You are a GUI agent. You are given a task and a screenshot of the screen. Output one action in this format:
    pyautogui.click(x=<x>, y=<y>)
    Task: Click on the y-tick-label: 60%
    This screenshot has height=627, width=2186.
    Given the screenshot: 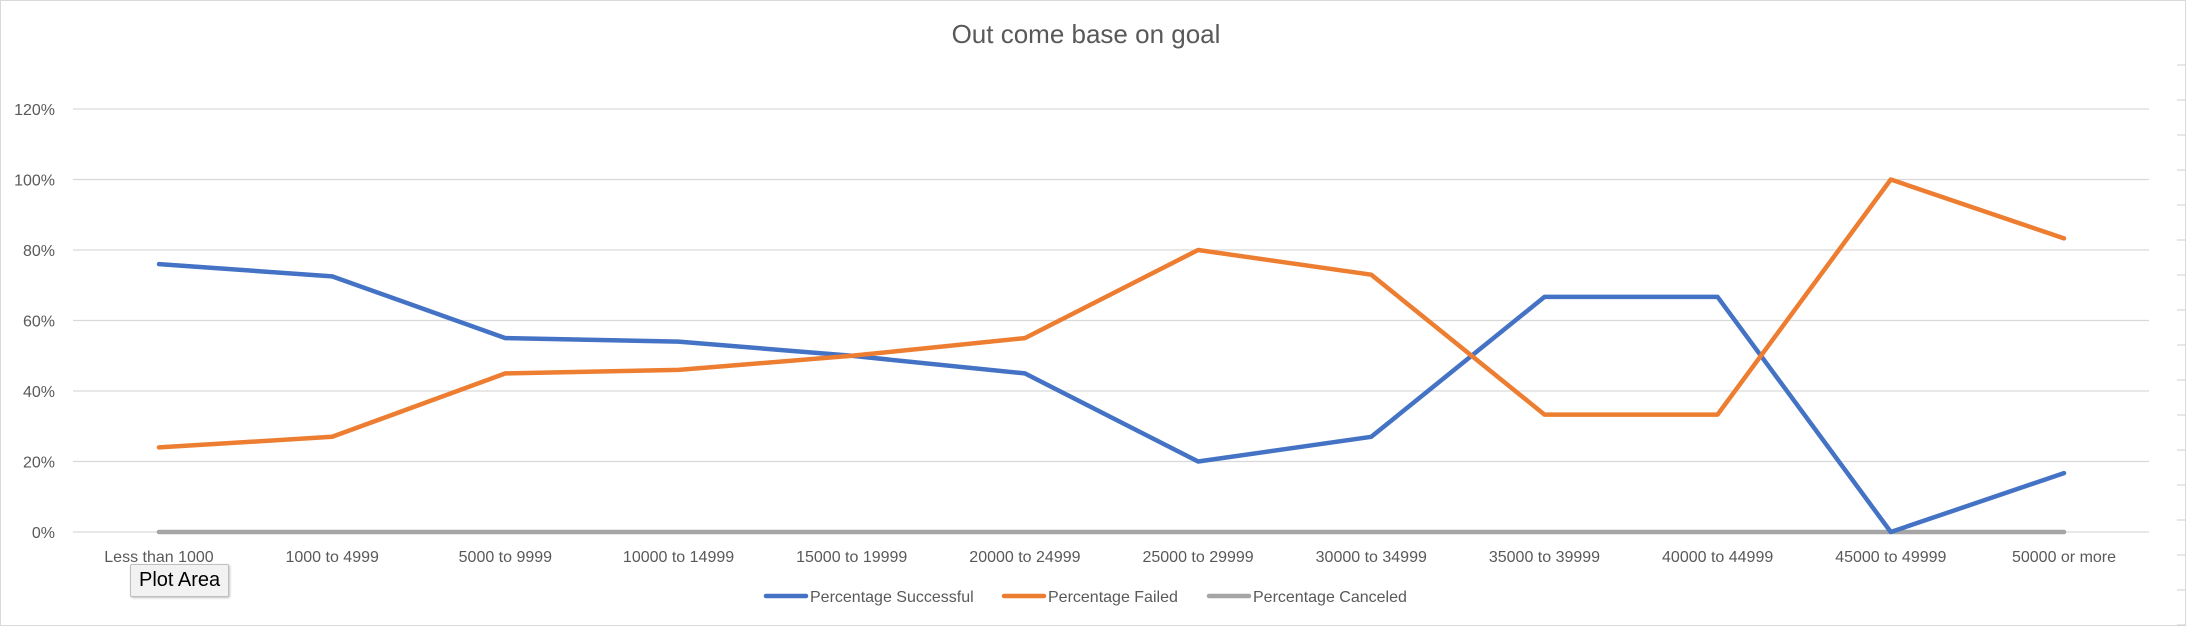 What is the action you would take?
    pyautogui.click(x=39, y=322)
    